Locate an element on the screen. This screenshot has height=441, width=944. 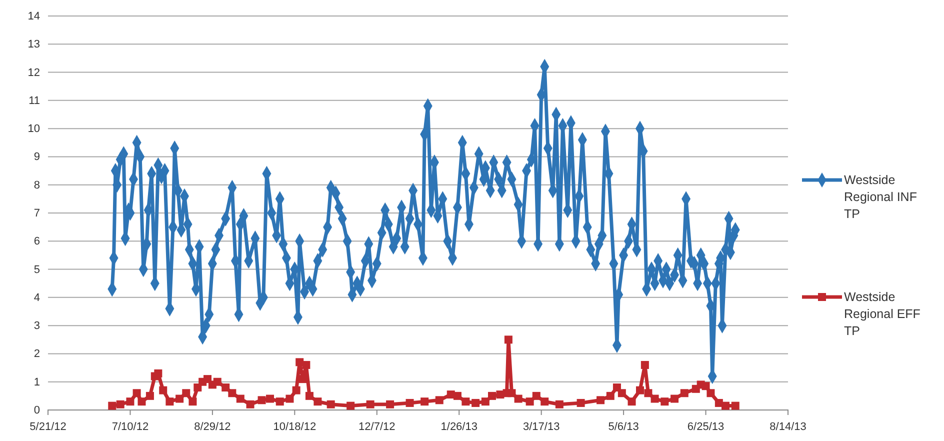
y-tick-label: 14 is located at coordinates (34, 16).